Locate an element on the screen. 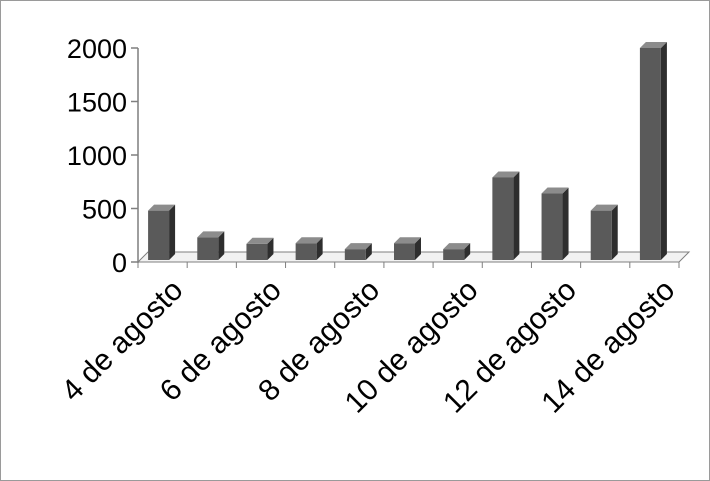  y-tick-label: 0 is located at coordinates (119, 263).